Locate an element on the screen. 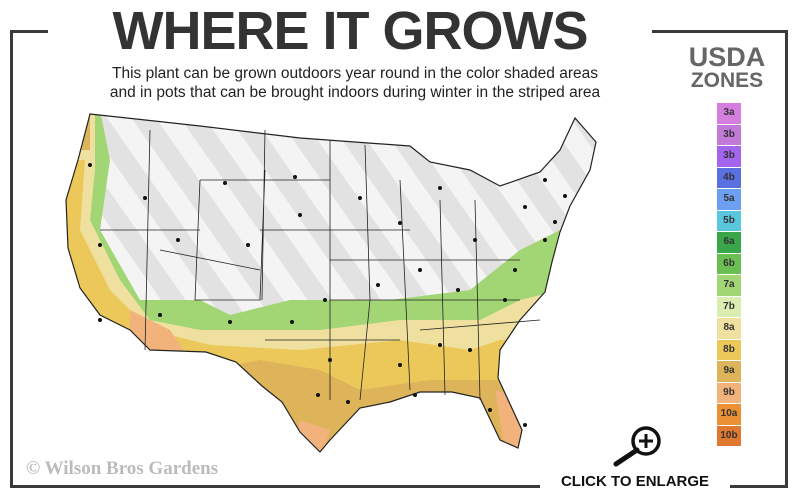 Image resolution: width=800 pixels, height=500 pixels. legend-title: USDA ZONES is located at coordinates (727, 67).